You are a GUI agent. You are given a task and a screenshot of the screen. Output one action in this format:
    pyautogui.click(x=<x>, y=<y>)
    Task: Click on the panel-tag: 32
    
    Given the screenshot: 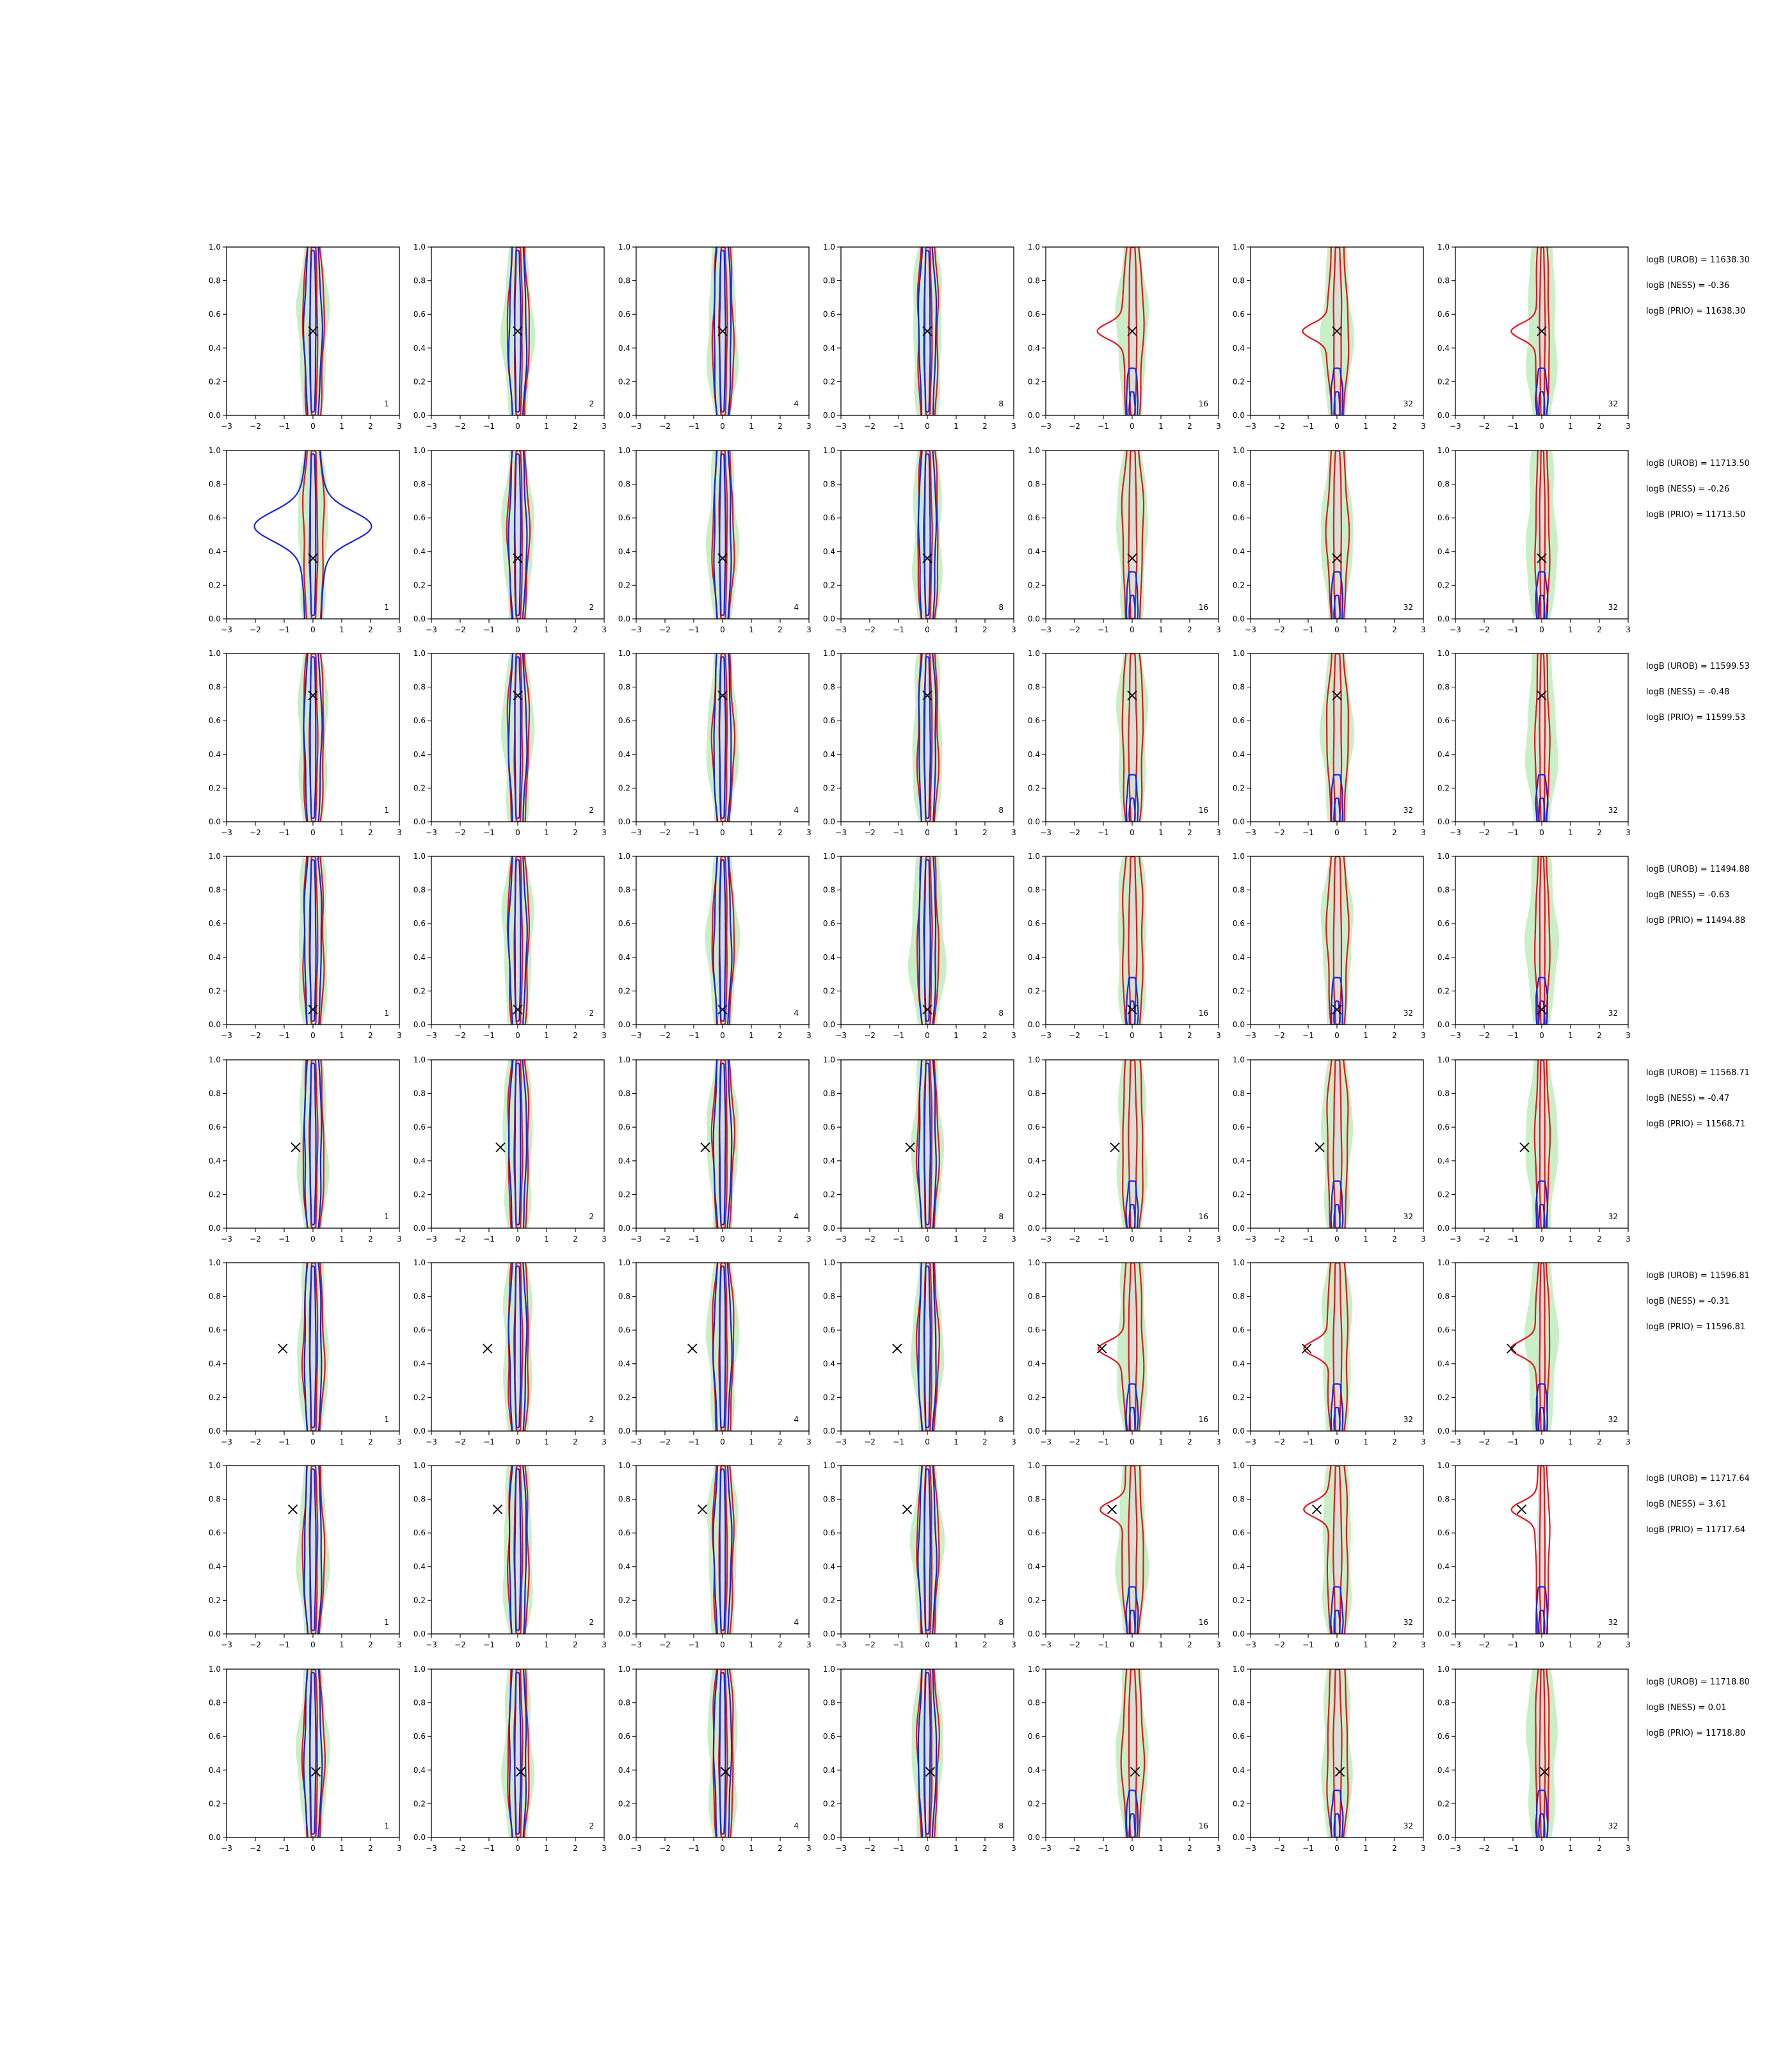 What is the action you would take?
    pyautogui.click(x=1408, y=1419)
    